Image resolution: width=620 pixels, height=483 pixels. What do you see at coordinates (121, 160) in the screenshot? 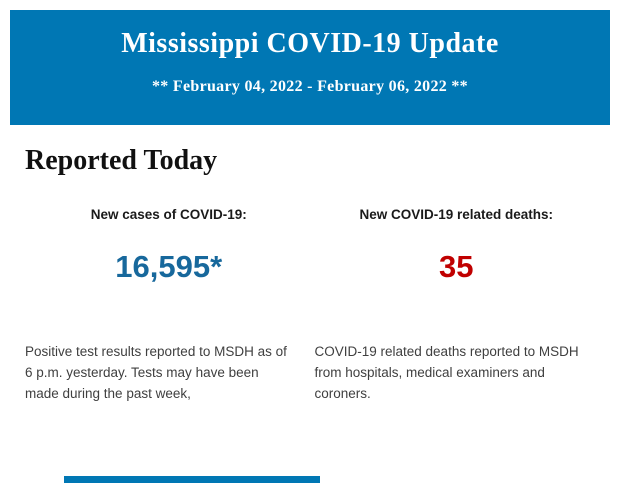
I see `section-title: Reported Today` at bounding box center [121, 160].